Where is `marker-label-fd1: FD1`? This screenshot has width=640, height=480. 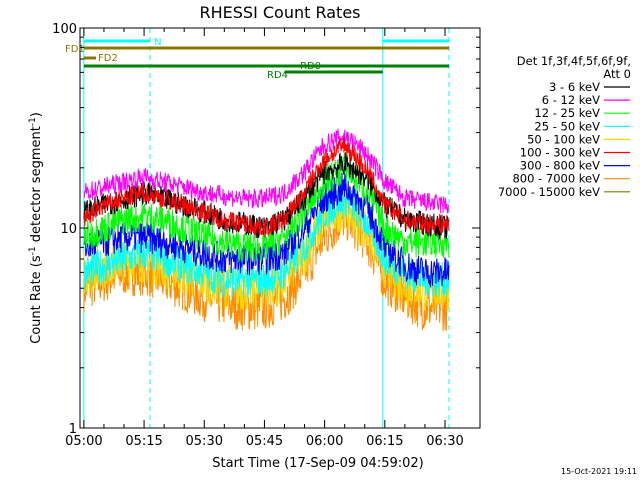 marker-label-fd1: FD1 is located at coordinates (75, 49).